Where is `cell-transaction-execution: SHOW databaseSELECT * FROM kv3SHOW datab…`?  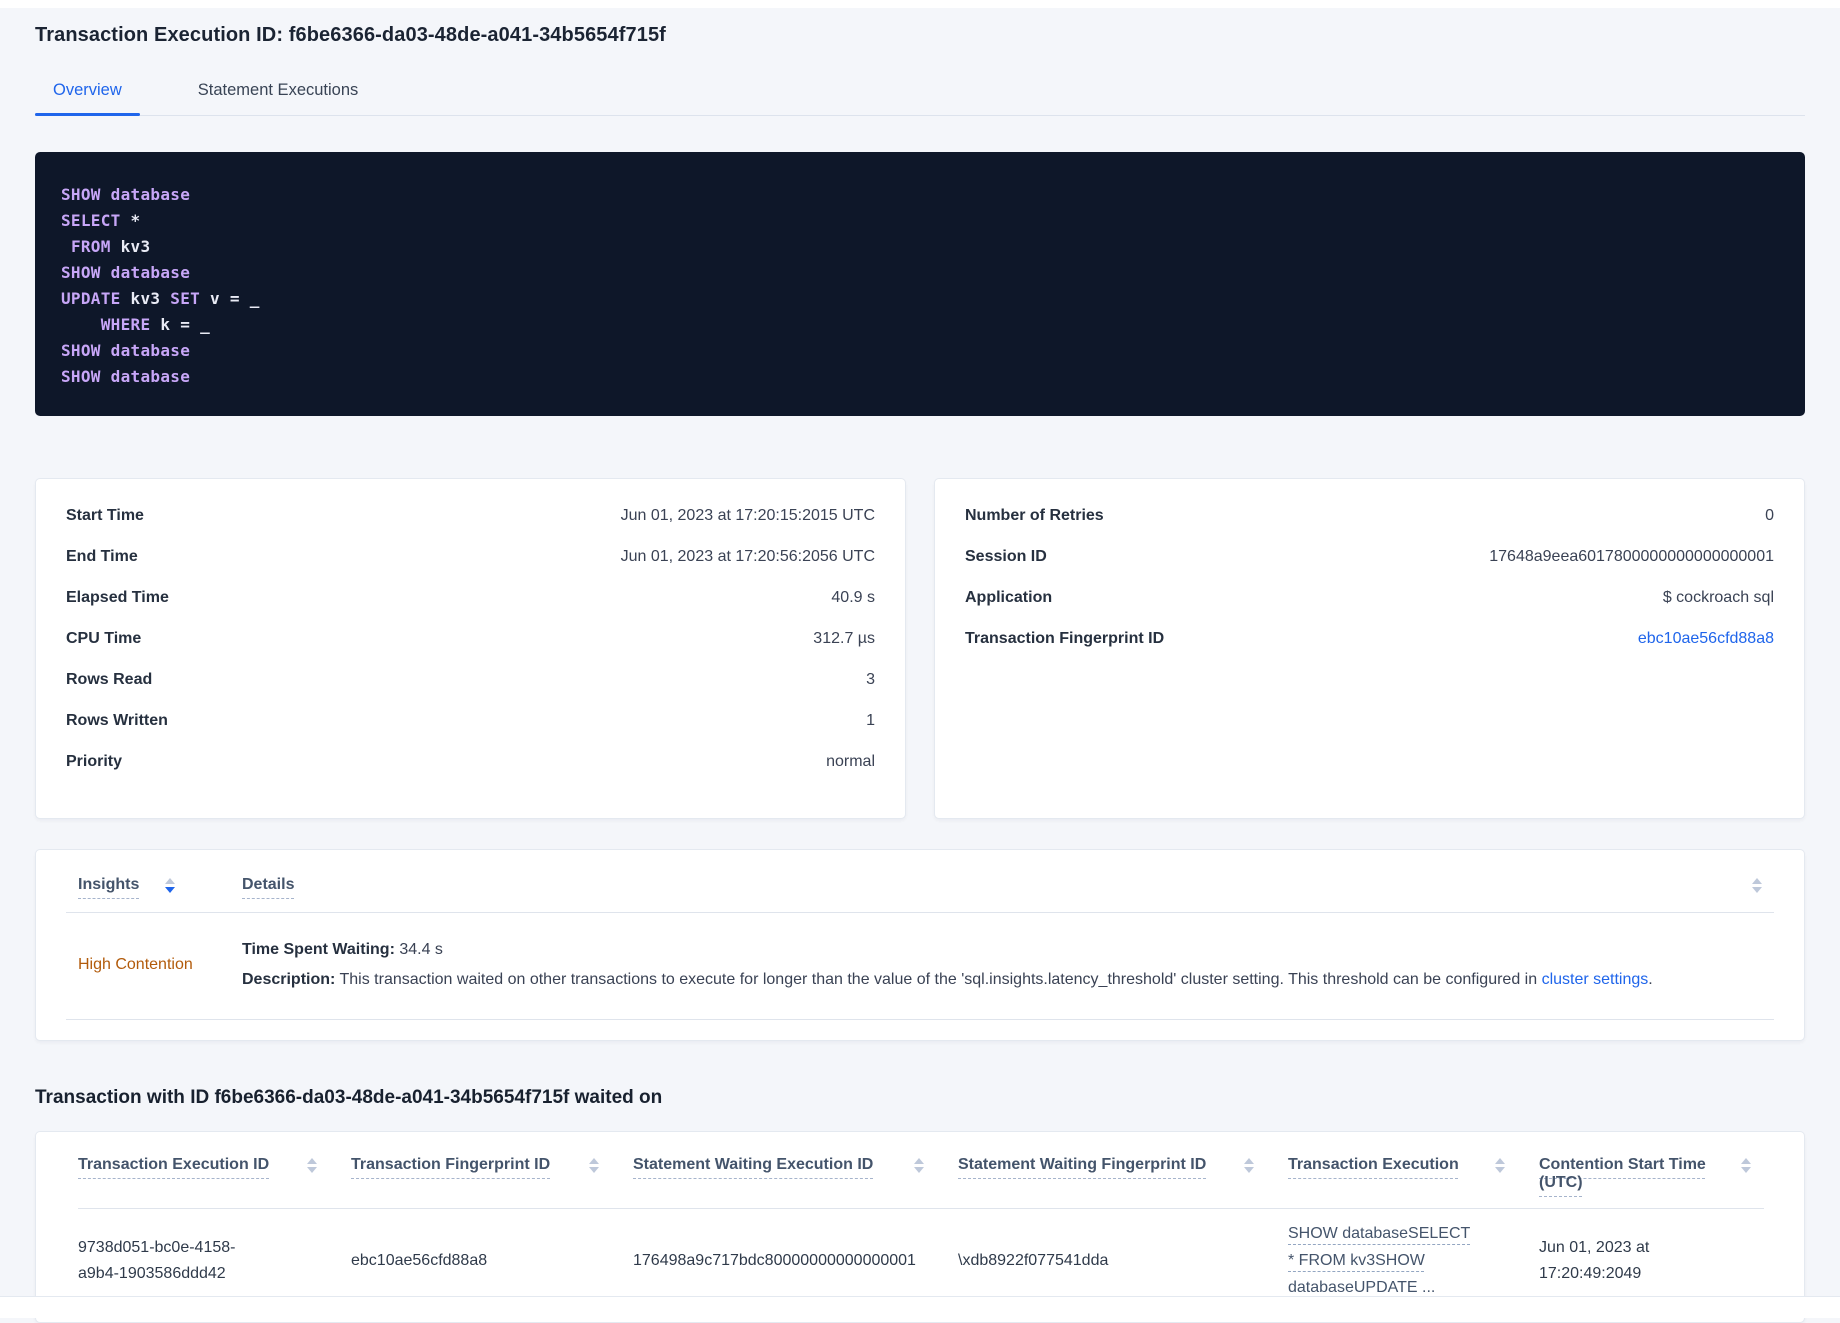
cell-transaction-execution: SHOW databaseSELECT * FROM kv3SHOW datab… is located at coordinates (1413, 1260).